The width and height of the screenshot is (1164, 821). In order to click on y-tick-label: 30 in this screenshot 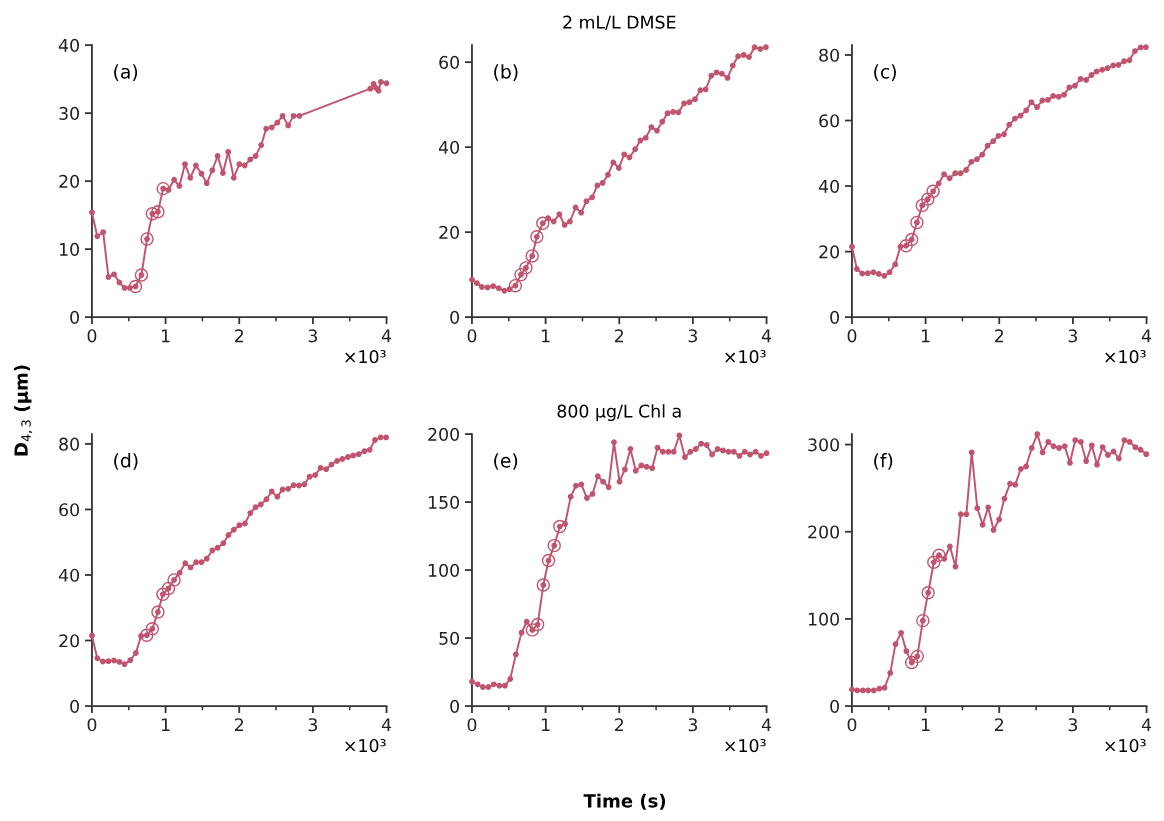, I will do `click(69, 113)`.